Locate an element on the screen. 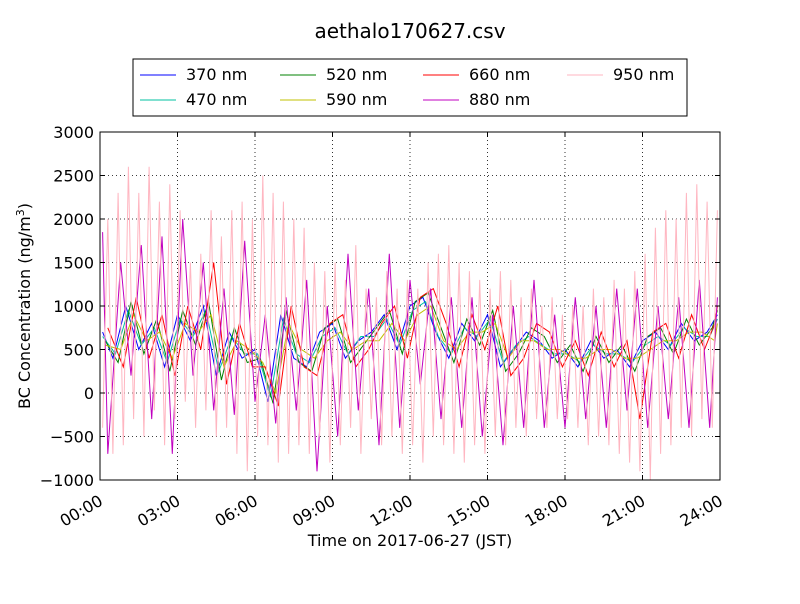 This screenshot has height=604, width=800. x-axis-label: Time on 2017-06-27 (JST) is located at coordinates (409, 540).